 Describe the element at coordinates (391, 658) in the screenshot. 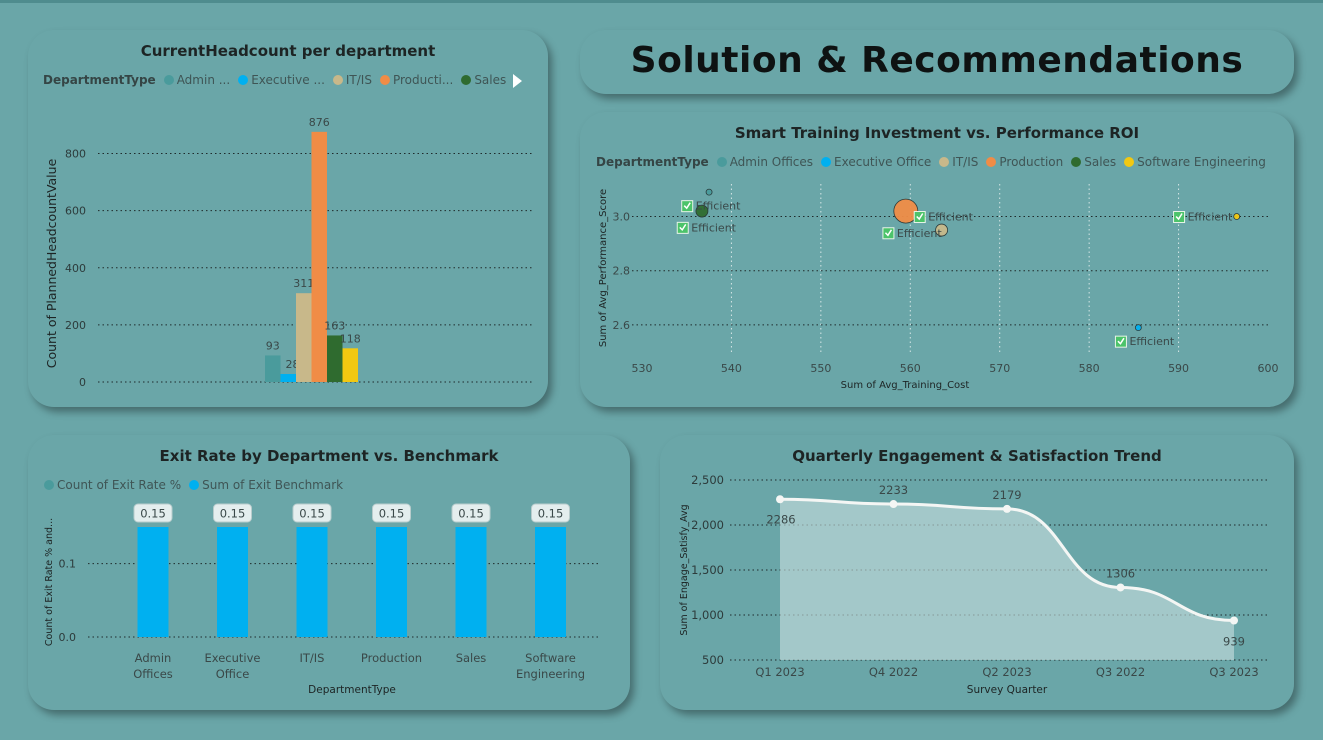

I see `x-tick-label: Production` at that location.